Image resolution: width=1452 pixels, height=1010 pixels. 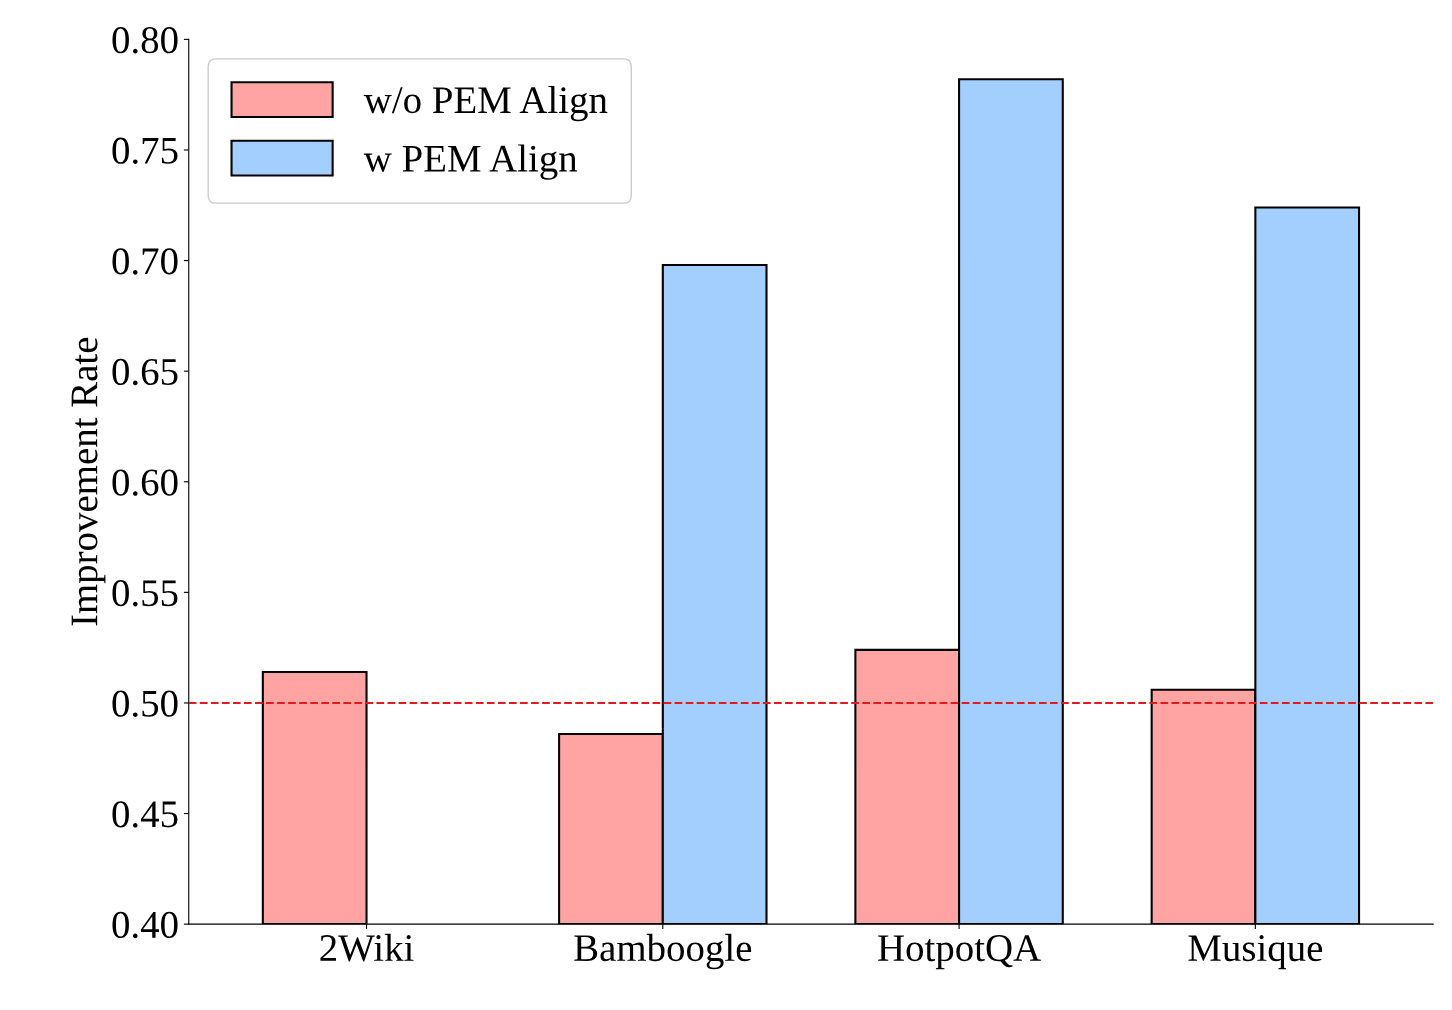 I want to click on x-tick-label: HotpotQA, so click(x=959, y=952).